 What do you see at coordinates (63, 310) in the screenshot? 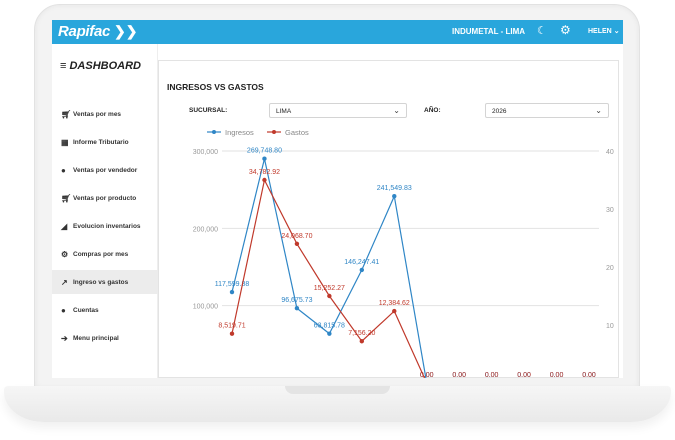
I see `group-icon: ●` at bounding box center [63, 310].